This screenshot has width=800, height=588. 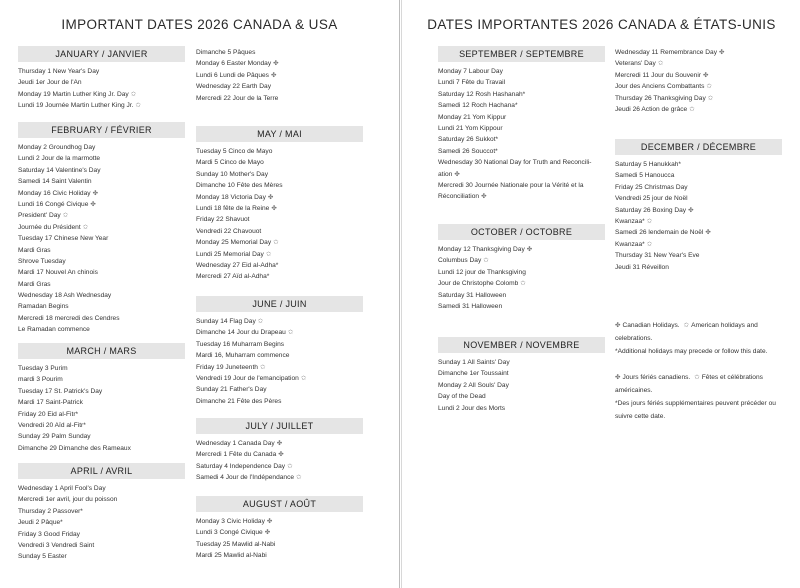 I want to click on date-item: Samedi 5 Hanoucca, so click(x=698, y=175).